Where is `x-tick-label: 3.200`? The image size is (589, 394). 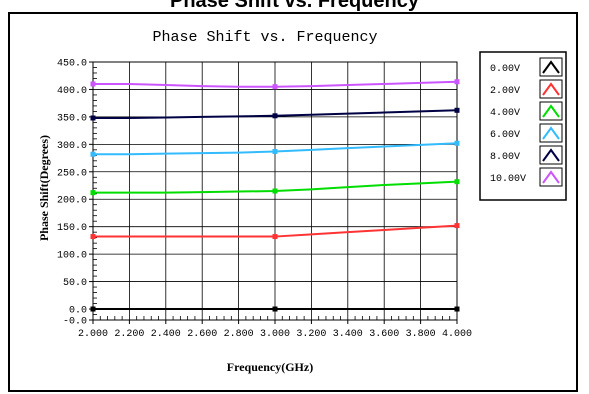 x-tick-label: 3.200 is located at coordinates (311, 334).